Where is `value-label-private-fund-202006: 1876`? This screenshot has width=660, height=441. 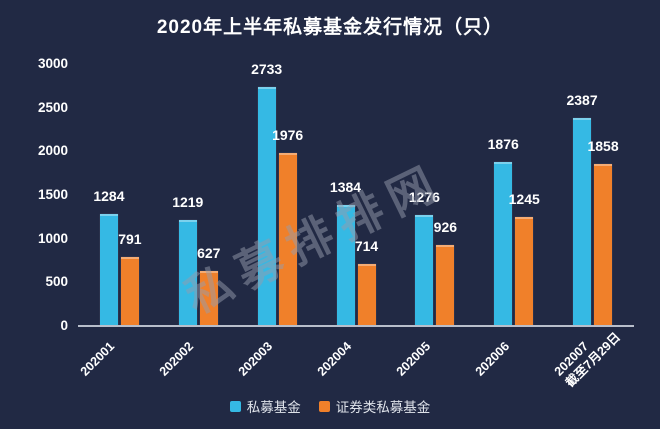
value-label-private-fund-202006: 1876 is located at coordinates (503, 144).